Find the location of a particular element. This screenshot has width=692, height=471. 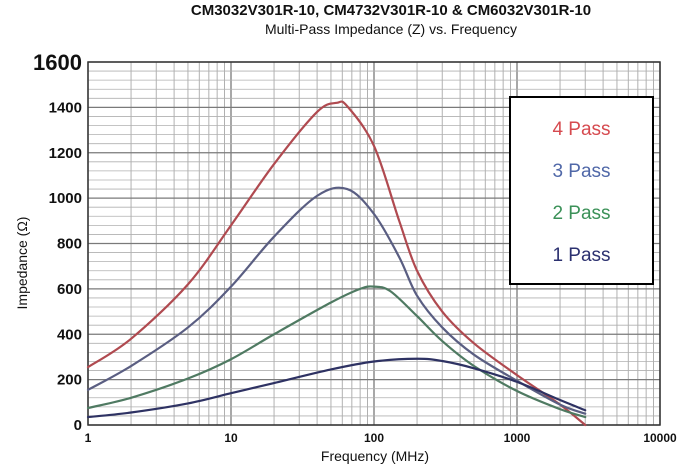

y-tick-label: 1200 is located at coordinates (65, 153).